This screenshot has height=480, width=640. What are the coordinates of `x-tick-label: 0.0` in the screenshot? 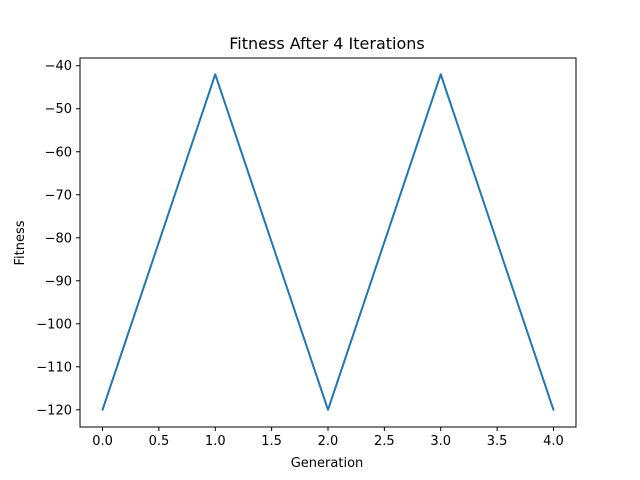 It's located at (102, 441).